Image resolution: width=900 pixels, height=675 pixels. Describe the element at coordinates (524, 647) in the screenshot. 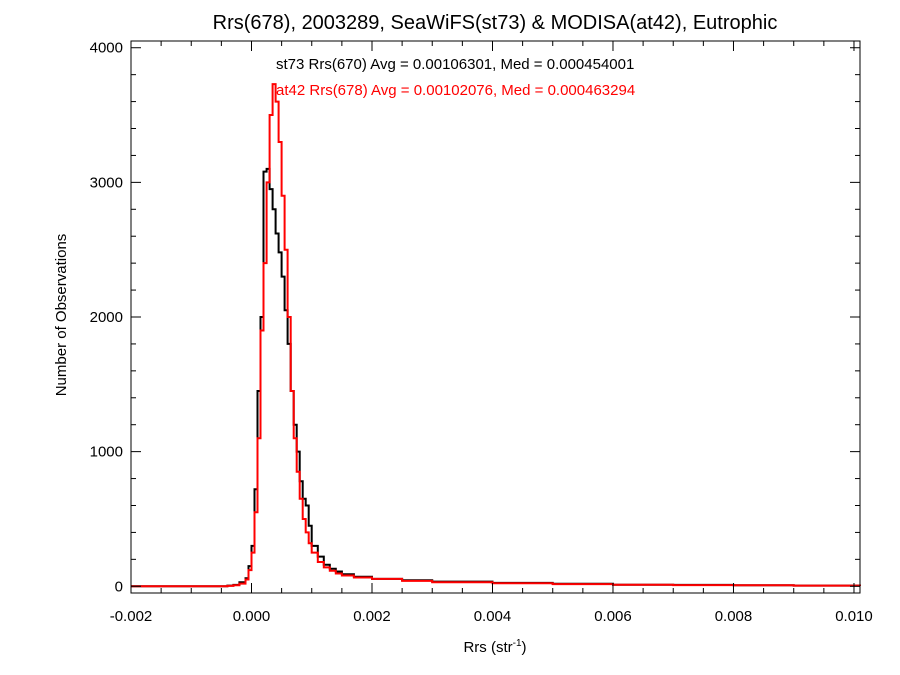

I see `x-axis-label-close: )` at that location.